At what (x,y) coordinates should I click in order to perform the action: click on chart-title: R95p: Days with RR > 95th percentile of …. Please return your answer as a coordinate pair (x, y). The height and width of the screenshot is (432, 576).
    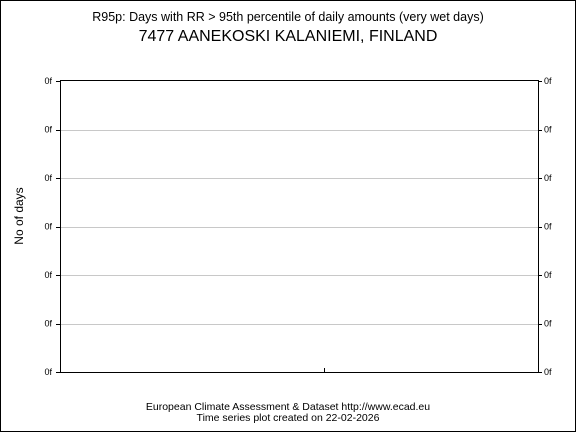
    Looking at the image, I should click on (288, 17).